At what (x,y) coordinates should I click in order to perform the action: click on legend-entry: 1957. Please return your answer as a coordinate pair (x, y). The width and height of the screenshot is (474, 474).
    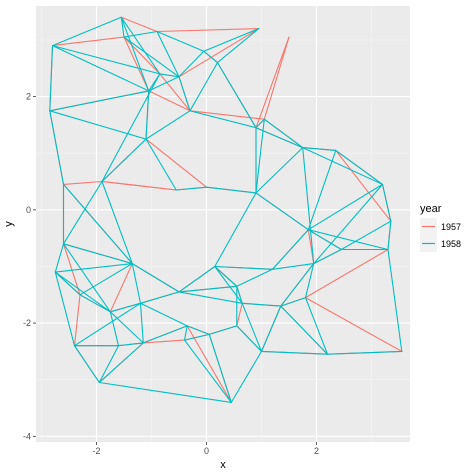
    Looking at the image, I should click on (440, 226).